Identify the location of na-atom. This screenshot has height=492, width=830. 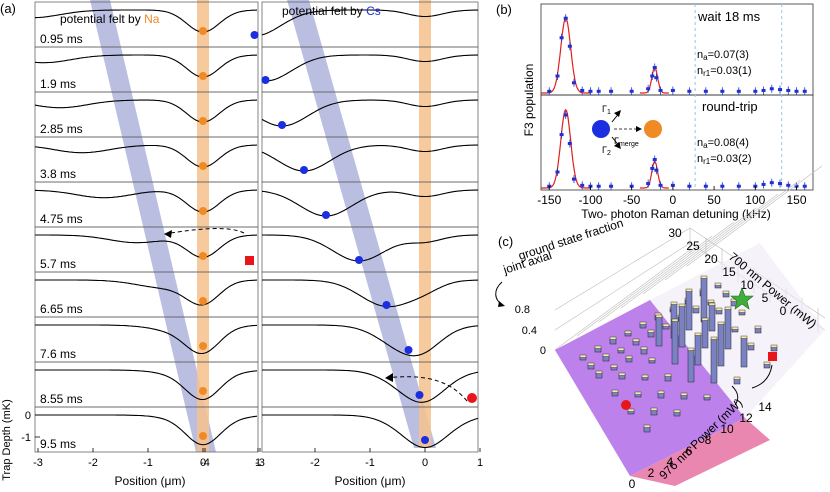
(203, 346).